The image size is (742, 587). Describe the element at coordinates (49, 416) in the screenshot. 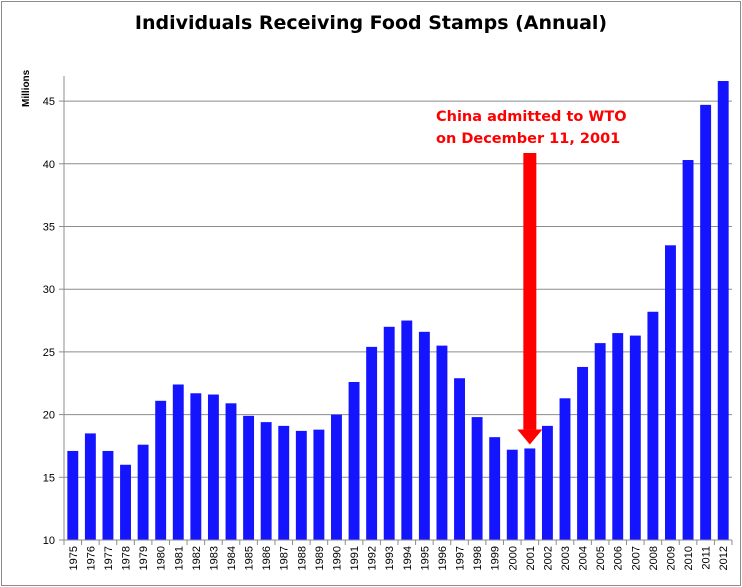

I see `y-tick-label: 20` at that location.